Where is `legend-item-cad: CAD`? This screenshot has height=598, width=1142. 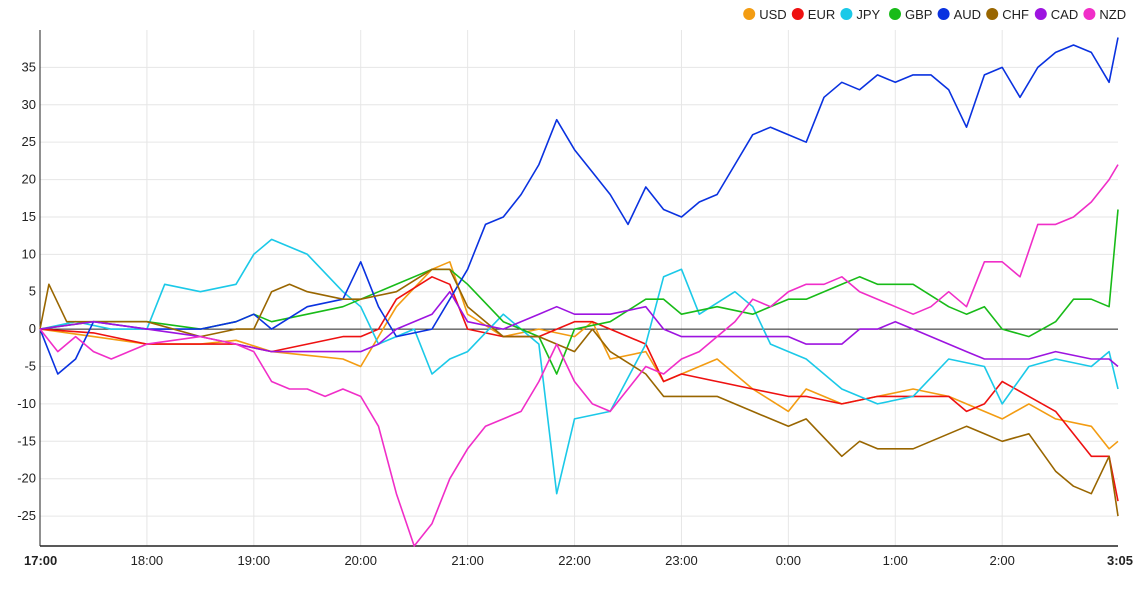
legend-item-cad: CAD is located at coordinates (1056, 14).